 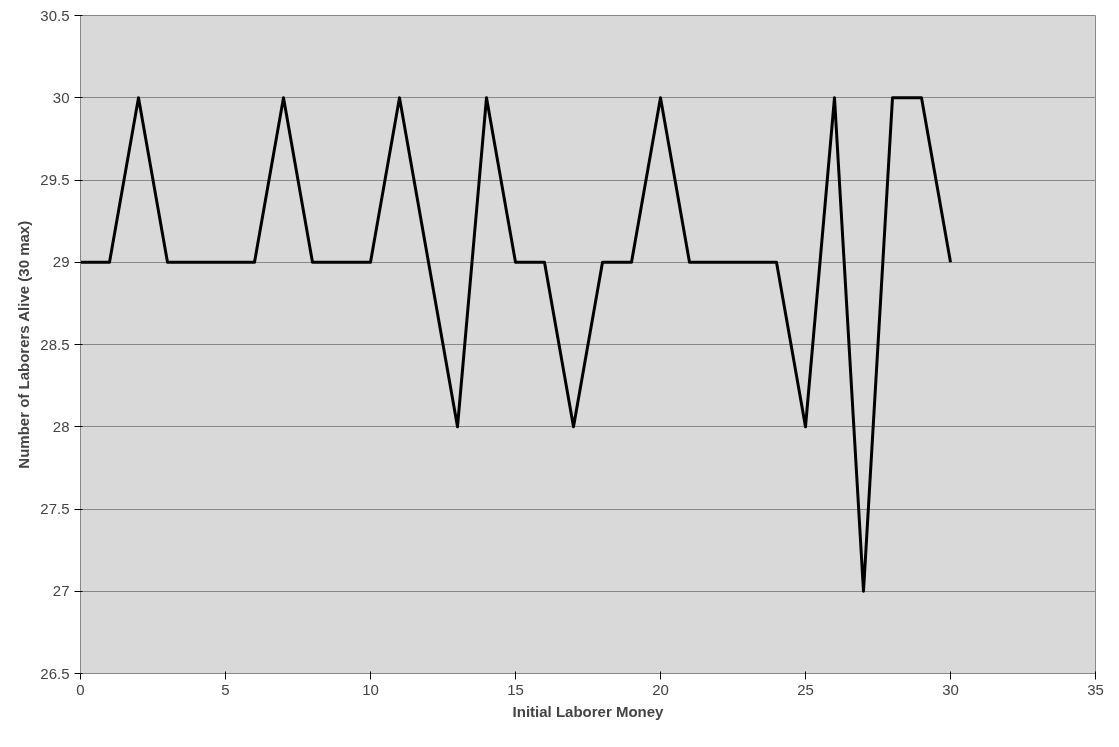 What do you see at coordinates (805, 689) in the screenshot?
I see `x-tick-label: 25` at bounding box center [805, 689].